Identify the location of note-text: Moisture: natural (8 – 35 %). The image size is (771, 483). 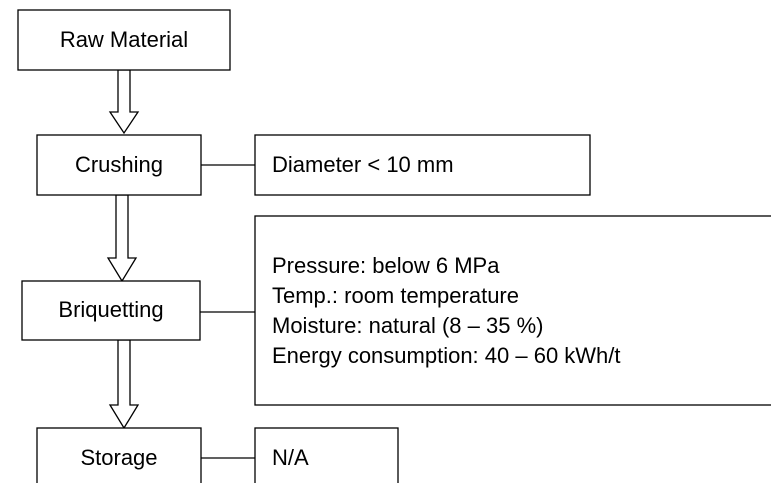
(407, 325).